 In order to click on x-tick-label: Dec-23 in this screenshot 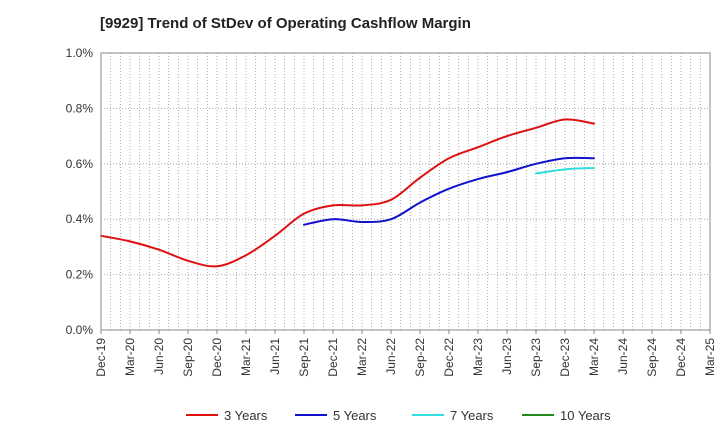, I will do `click(565, 357)`.